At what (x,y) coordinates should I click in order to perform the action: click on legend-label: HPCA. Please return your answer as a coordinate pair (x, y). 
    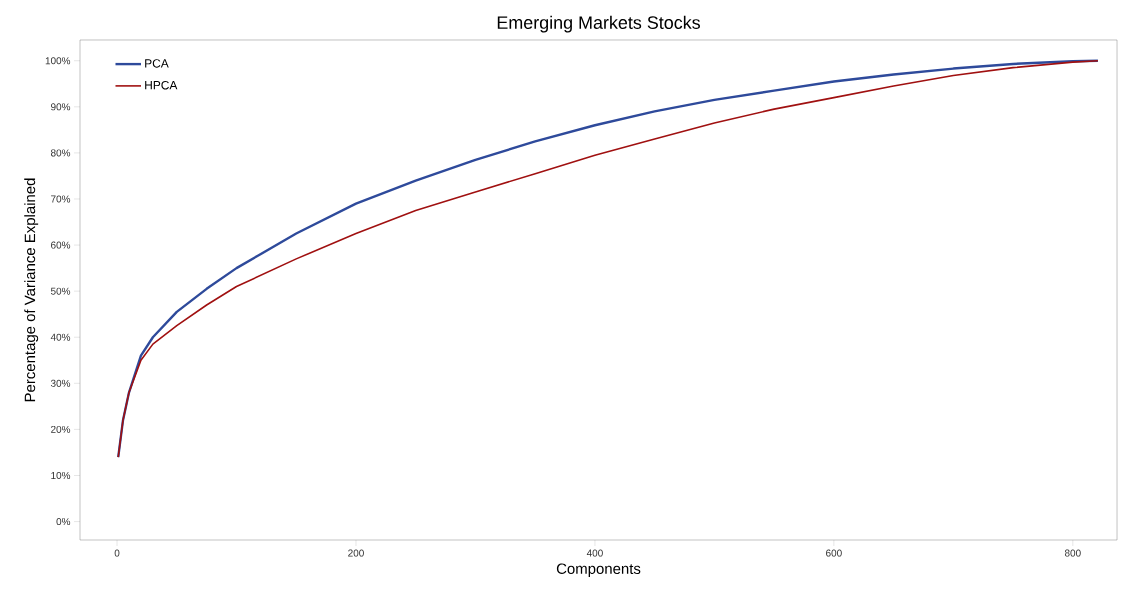
    Looking at the image, I should click on (161, 85).